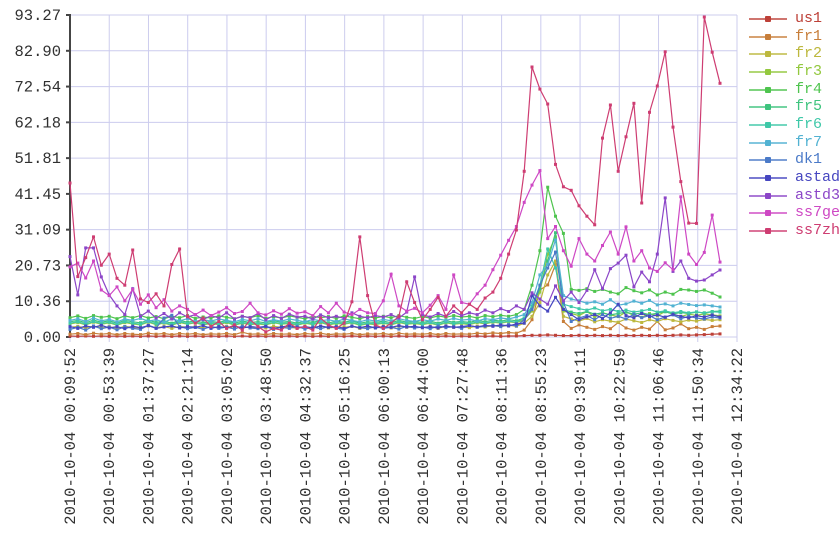 The width and height of the screenshot is (840, 560). What do you see at coordinates (110, 436) in the screenshot?
I see `x-tick-label: 2010-10-04 00:53:39` at bounding box center [110, 436].